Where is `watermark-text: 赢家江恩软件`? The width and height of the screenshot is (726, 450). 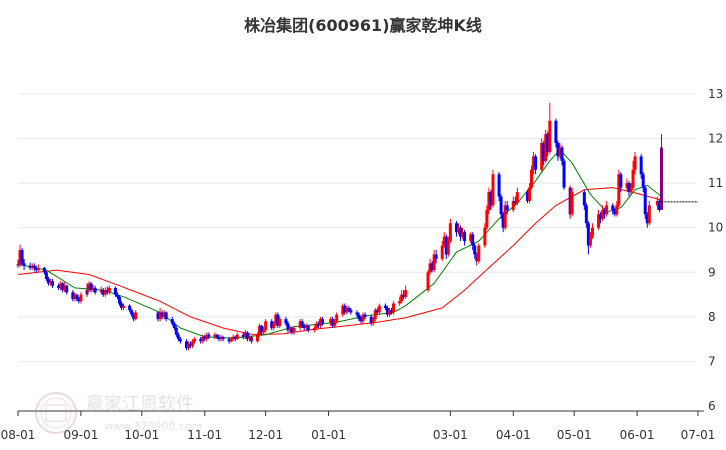
watermark-text: 赢家江恩软件 is located at coordinates (140, 404).